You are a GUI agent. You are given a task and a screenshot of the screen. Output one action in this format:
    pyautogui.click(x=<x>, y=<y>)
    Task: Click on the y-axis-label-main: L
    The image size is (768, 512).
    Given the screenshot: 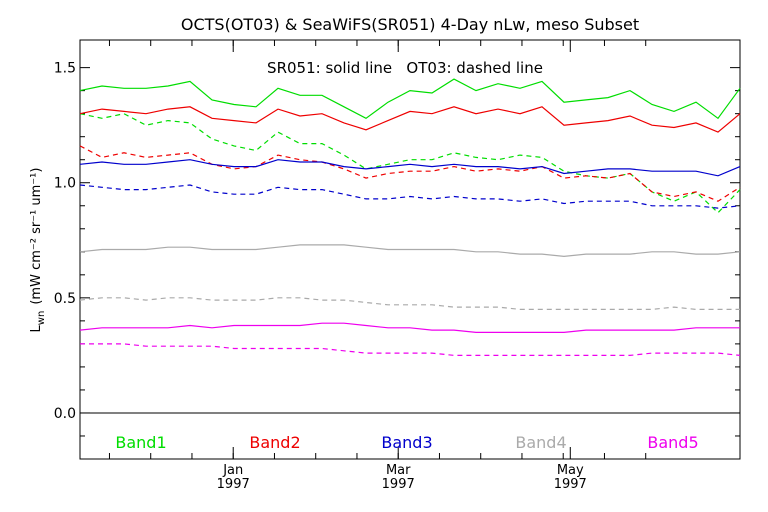 What is the action you would take?
    pyautogui.click(x=36, y=328)
    